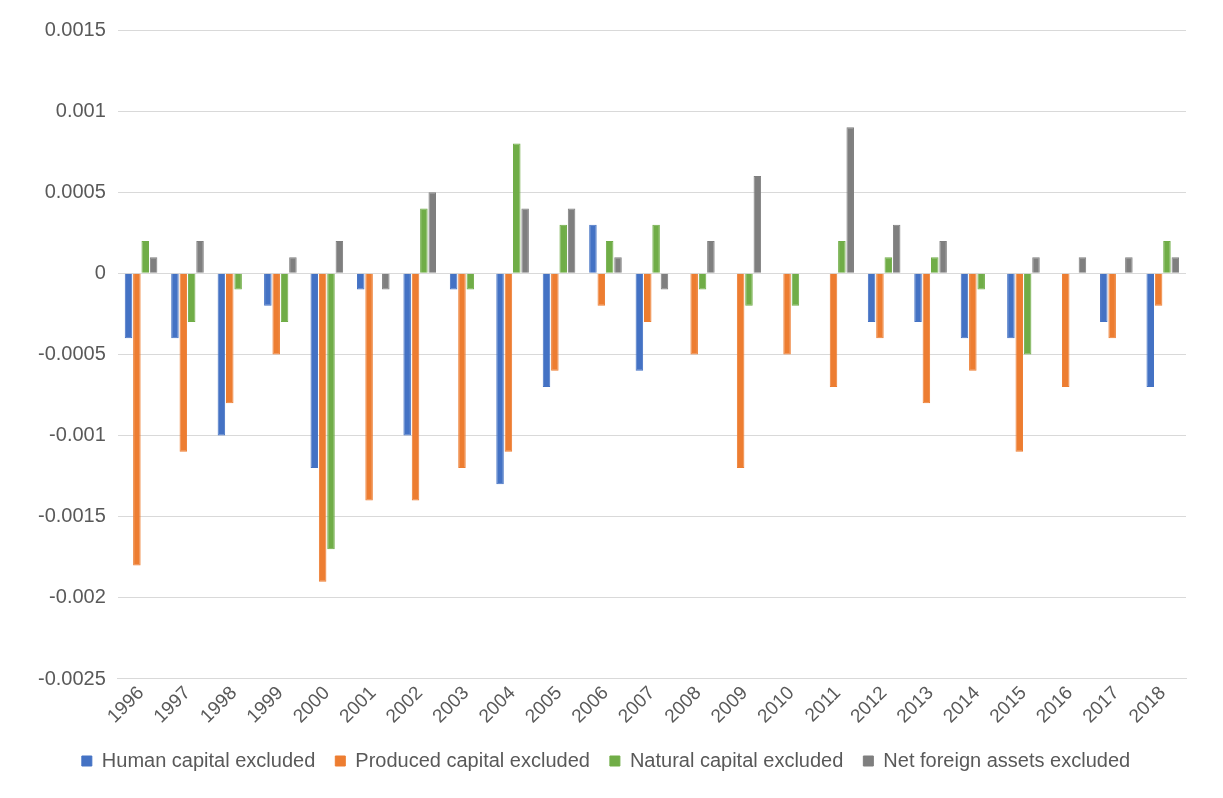 This screenshot has height=798, width=1223. I want to click on legend-label: Human capital excluded, so click(208, 759).